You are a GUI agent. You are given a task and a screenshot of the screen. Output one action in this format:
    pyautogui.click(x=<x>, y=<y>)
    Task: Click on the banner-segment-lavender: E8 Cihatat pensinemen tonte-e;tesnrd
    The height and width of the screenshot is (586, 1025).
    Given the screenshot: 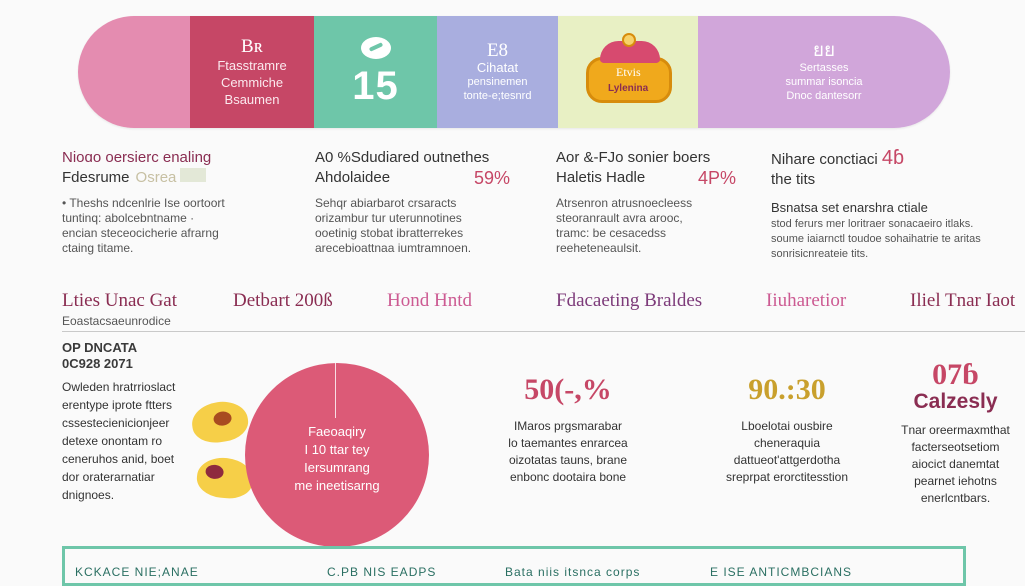 What is the action you would take?
    pyautogui.click(x=497, y=72)
    